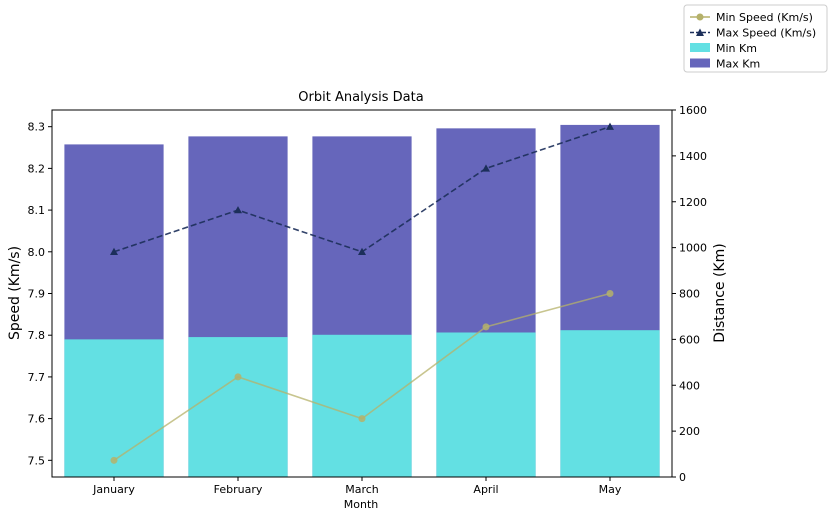 This screenshot has height=517, width=834. What do you see at coordinates (113, 489) in the screenshot?
I see `x-tick-label: January` at bounding box center [113, 489].